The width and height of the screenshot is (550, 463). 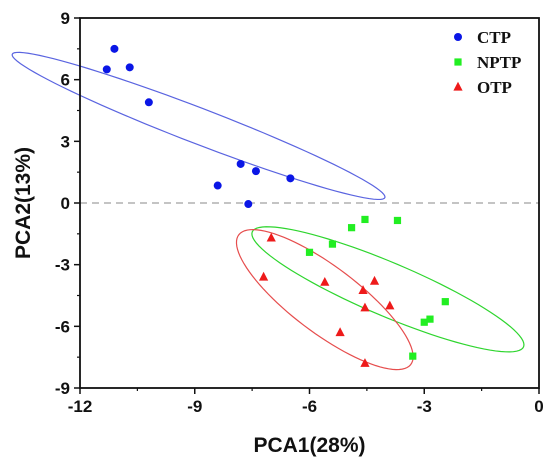 What do you see at coordinates (65, 141) in the screenshot?
I see `y-tick-label: 3` at bounding box center [65, 141].